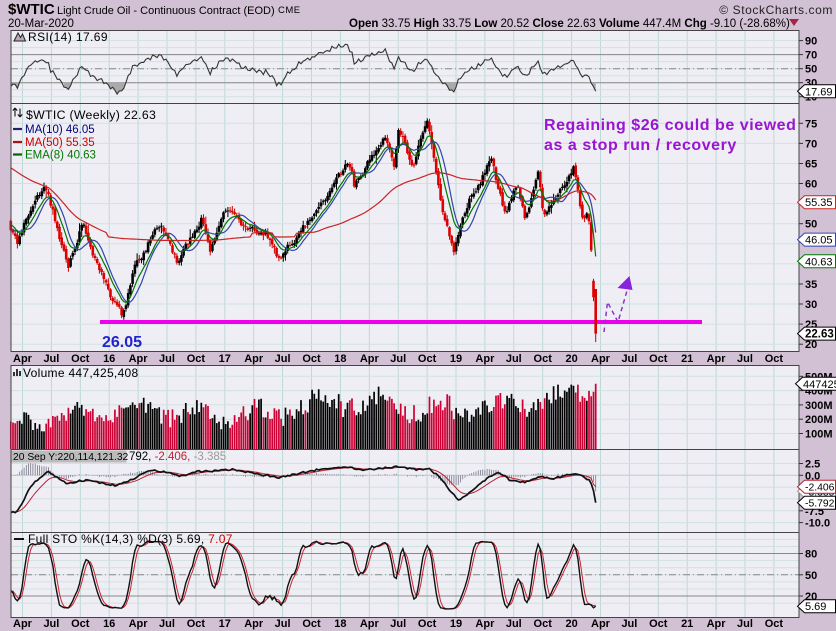  What do you see at coordinates (820, 488) in the screenshot?
I see `svg-text: -2.406` at bounding box center [820, 488].